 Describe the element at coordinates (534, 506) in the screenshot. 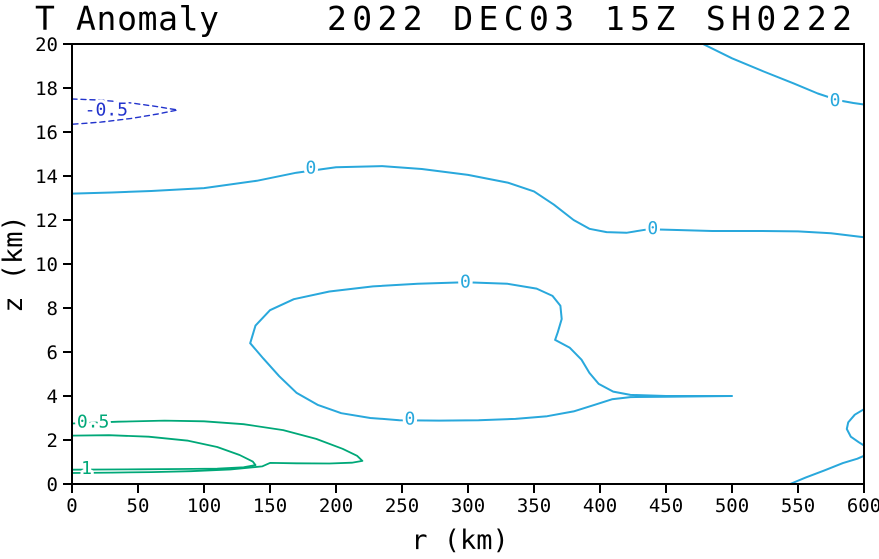

I see `tick-label: 350` at that location.